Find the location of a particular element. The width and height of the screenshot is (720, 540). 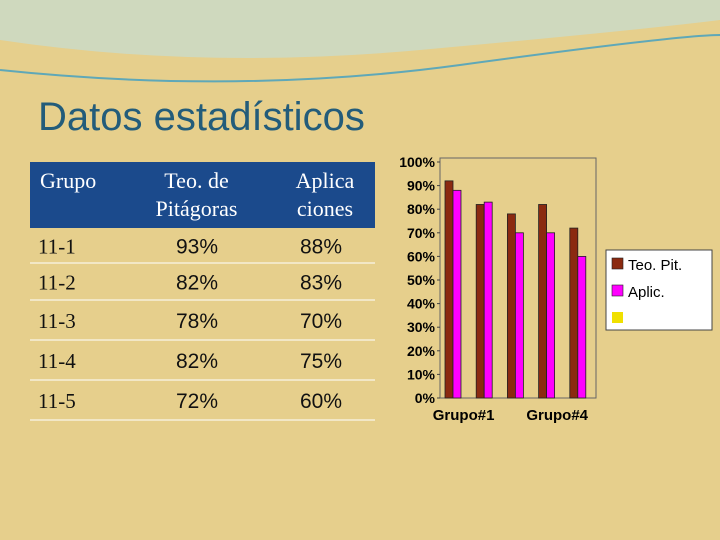

table-header-bg is located at coordinates (202, 195).